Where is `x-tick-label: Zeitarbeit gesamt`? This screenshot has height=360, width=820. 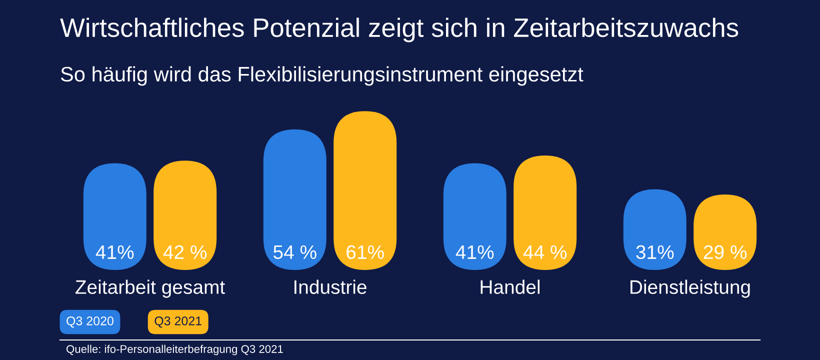 x-tick-label: Zeitarbeit gesamt is located at coordinates (150, 289).